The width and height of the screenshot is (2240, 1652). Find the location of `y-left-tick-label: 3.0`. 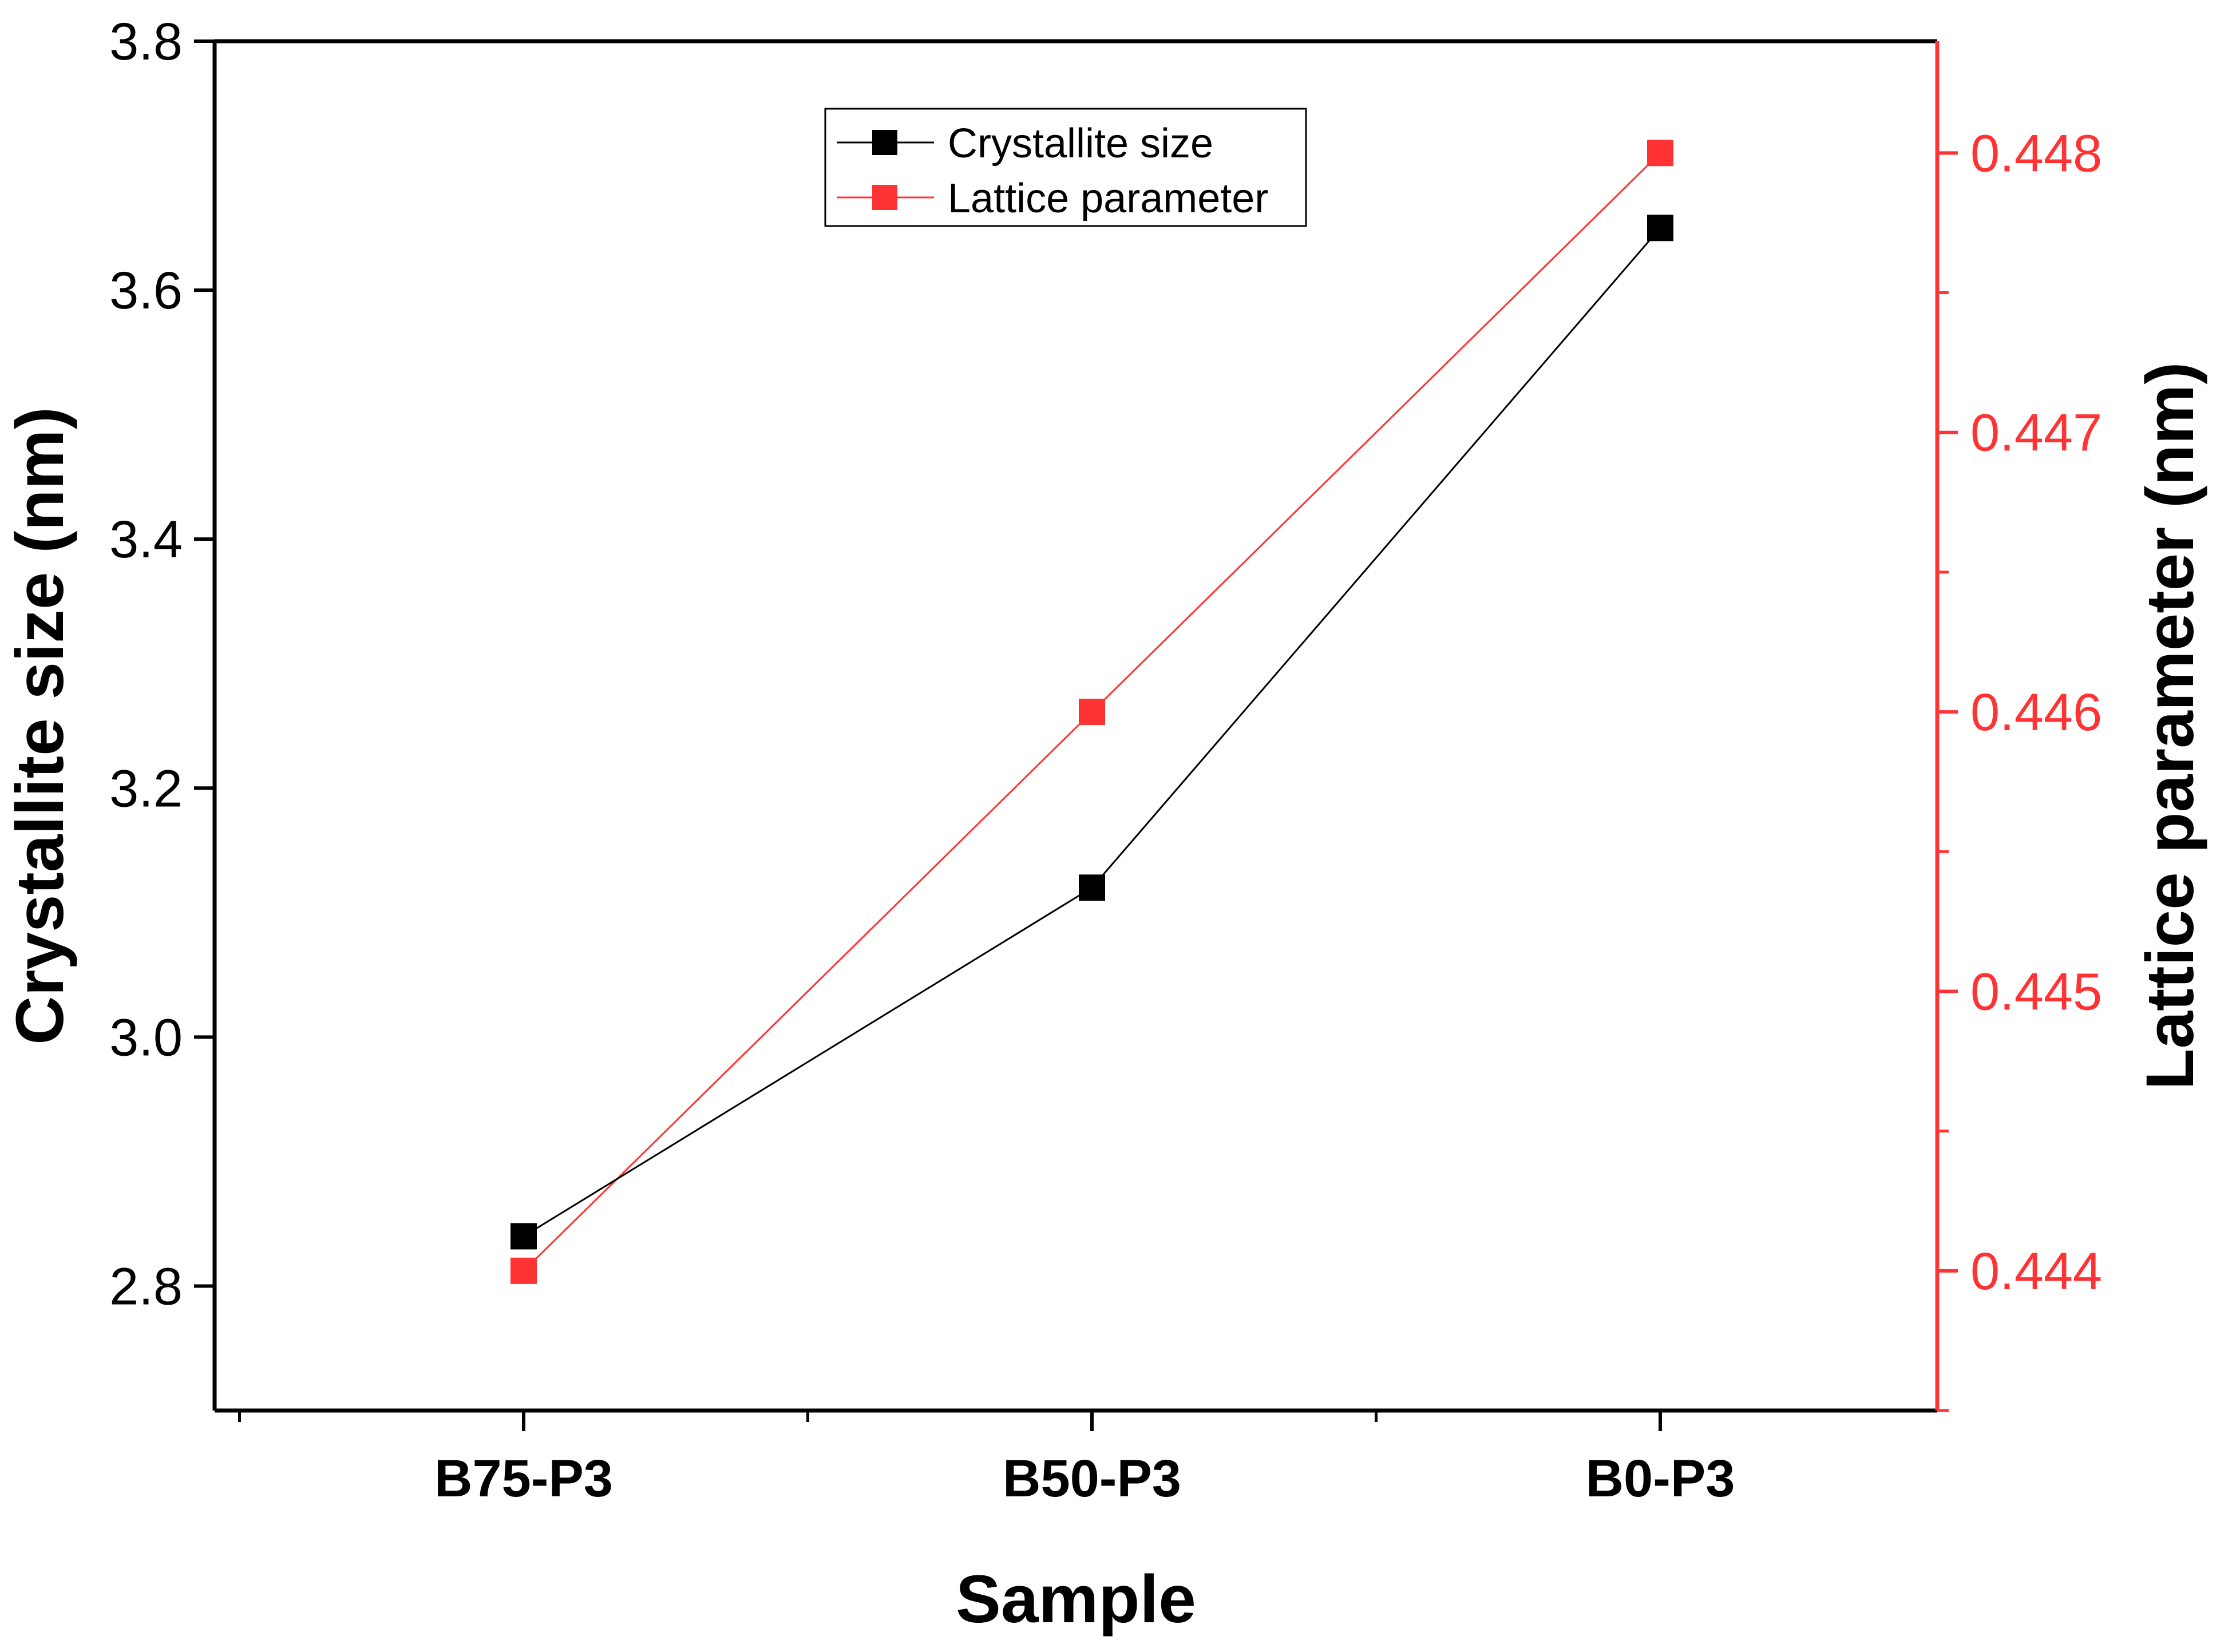

y-left-tick-label: 3.0 is located at coordinates (146, 1037).